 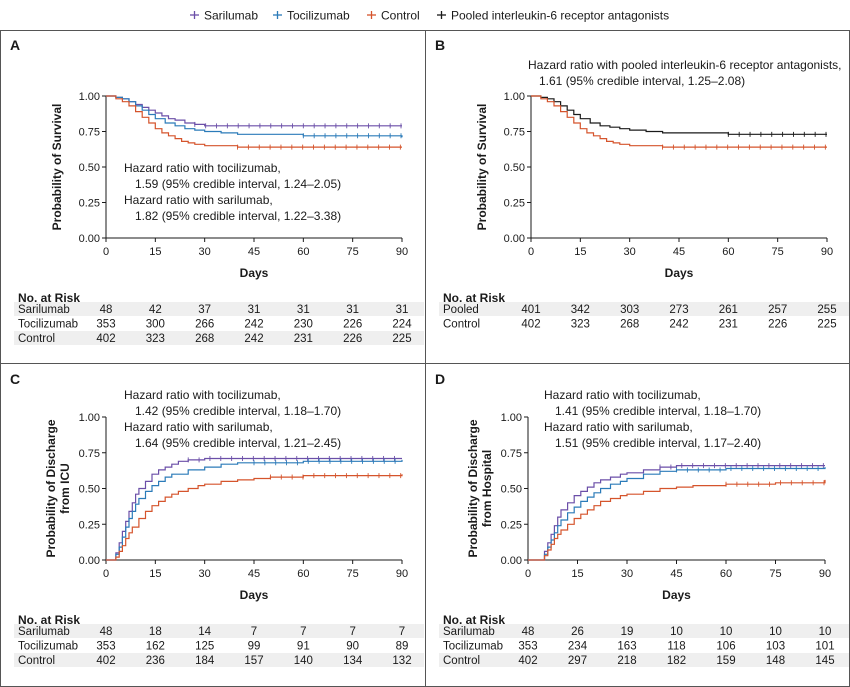 I want to click on risk-row-label: Tocilizumab, so click(x=48, y=325).